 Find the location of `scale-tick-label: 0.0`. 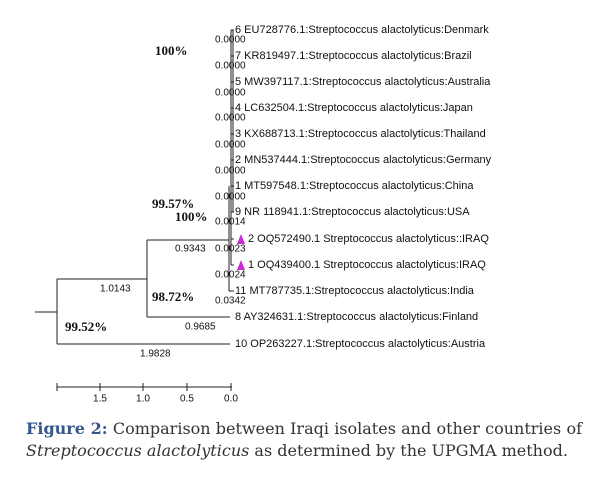

scale-tick-label: 0.0 is located at coordinates (231, 399).